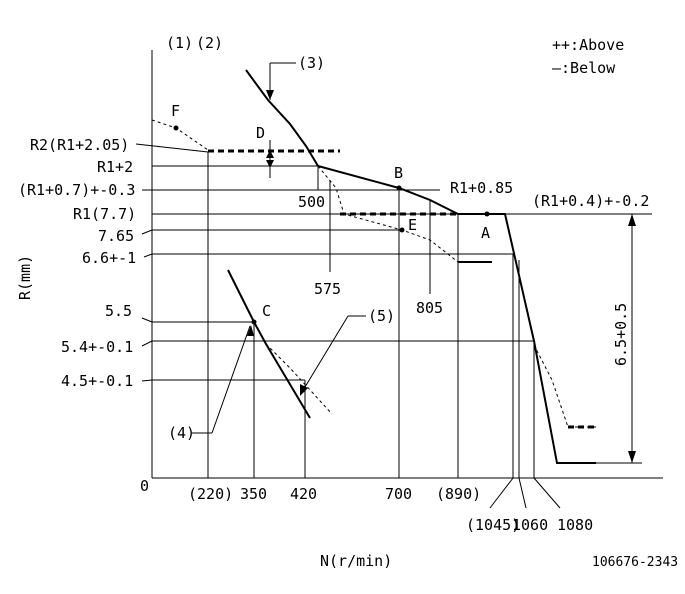 This screenshot has height=594, width=685. What do you see at coordinates (621, 334) in the screenshot?
I see `stroke-span-label: 6.5+0.5` at bounding box center [621, 334].